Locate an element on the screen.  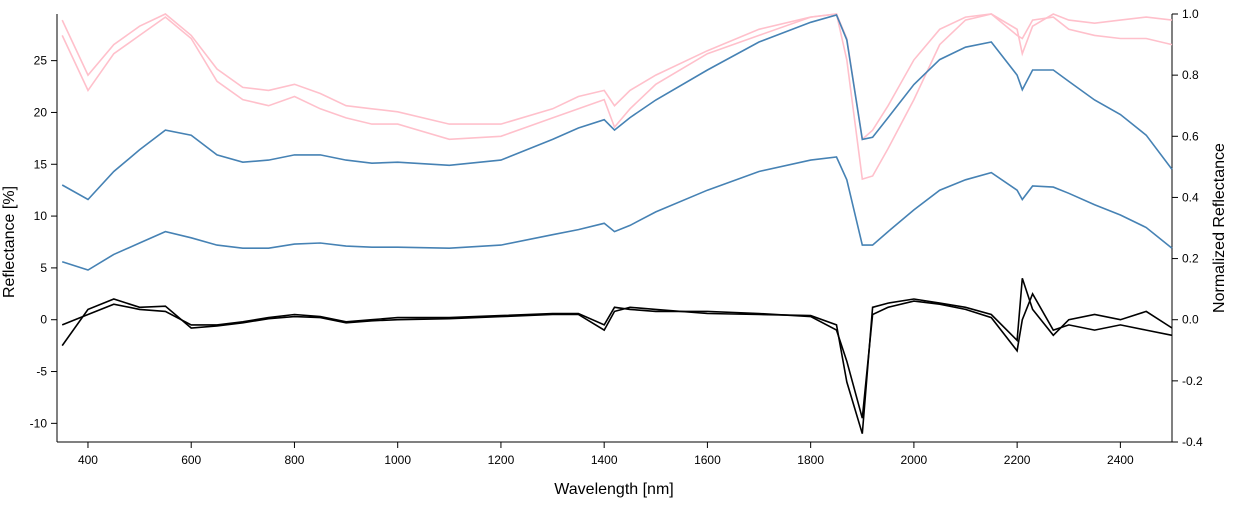
x-tick-label: 1800 is located at coordinates (810, 460).